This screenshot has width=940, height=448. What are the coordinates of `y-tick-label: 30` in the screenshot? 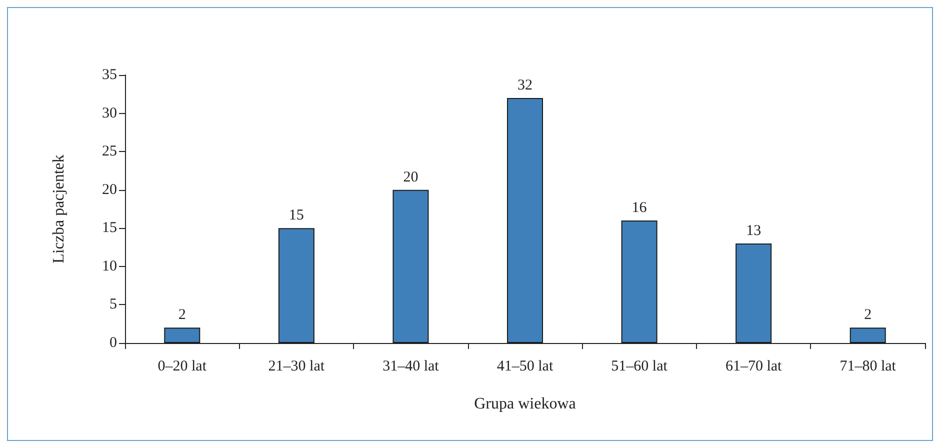 It's located at (109, 113).